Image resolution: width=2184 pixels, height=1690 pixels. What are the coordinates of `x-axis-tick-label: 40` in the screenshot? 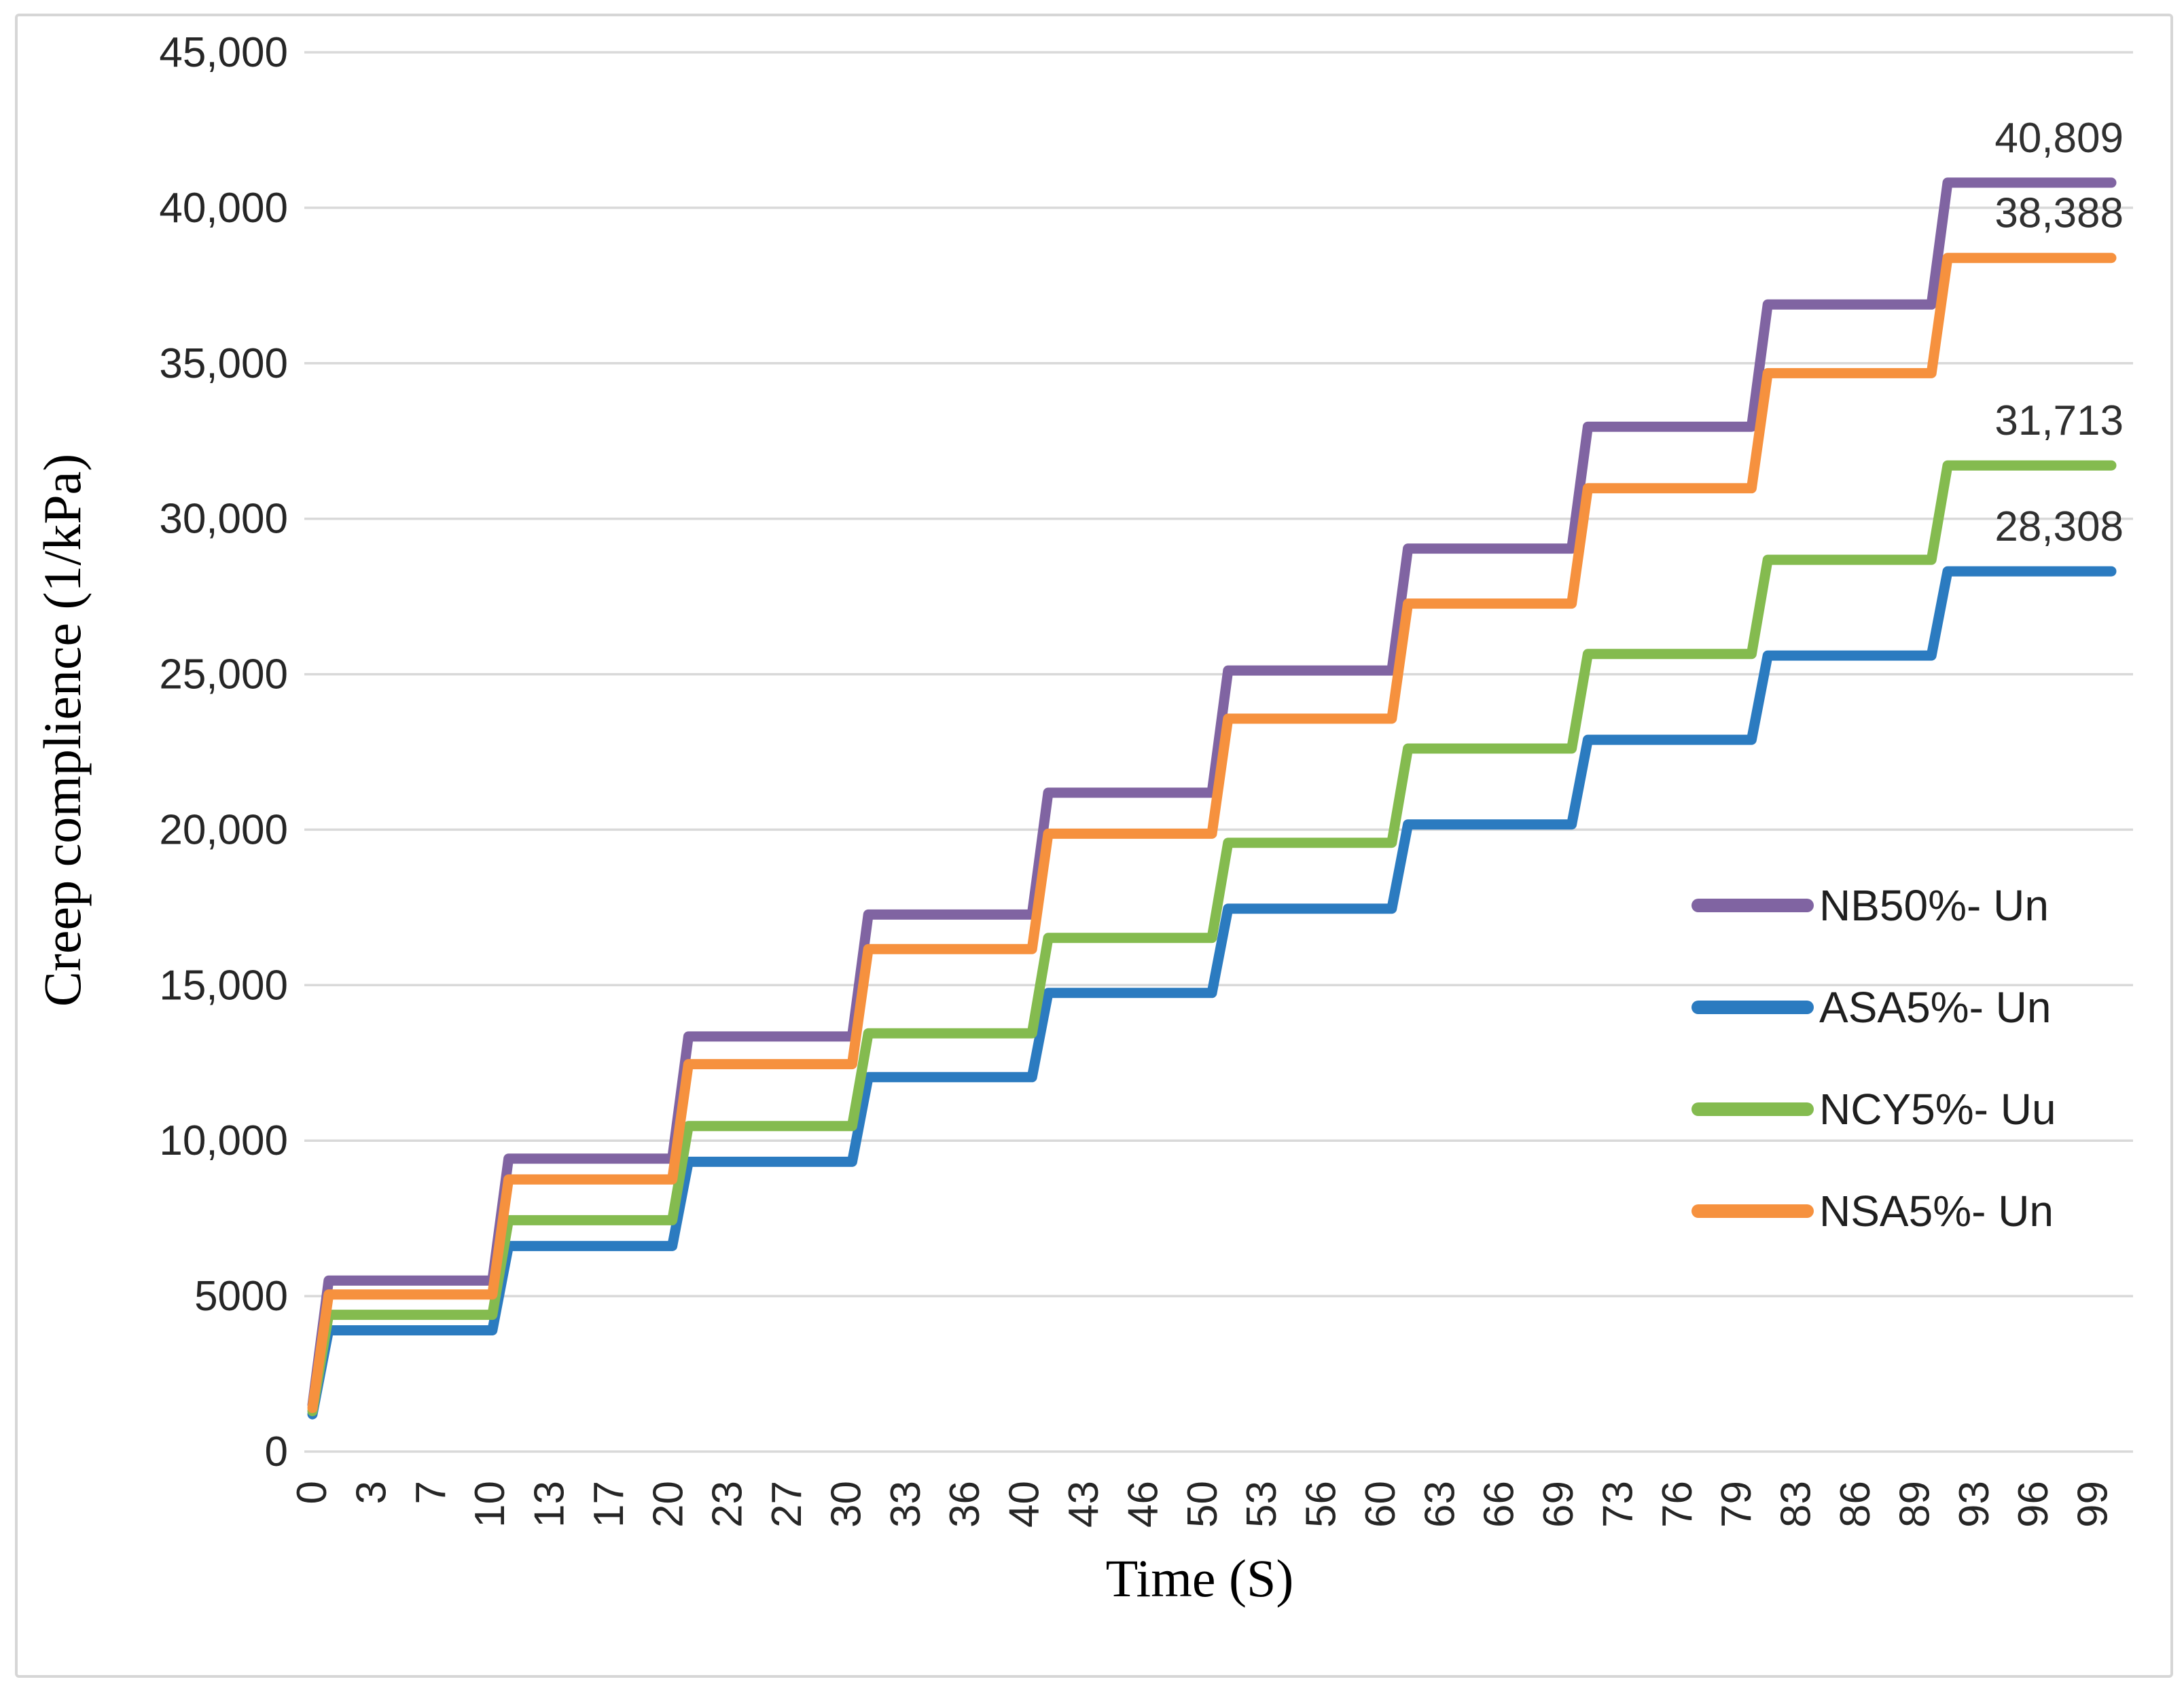 It's located at (1024, 1504).